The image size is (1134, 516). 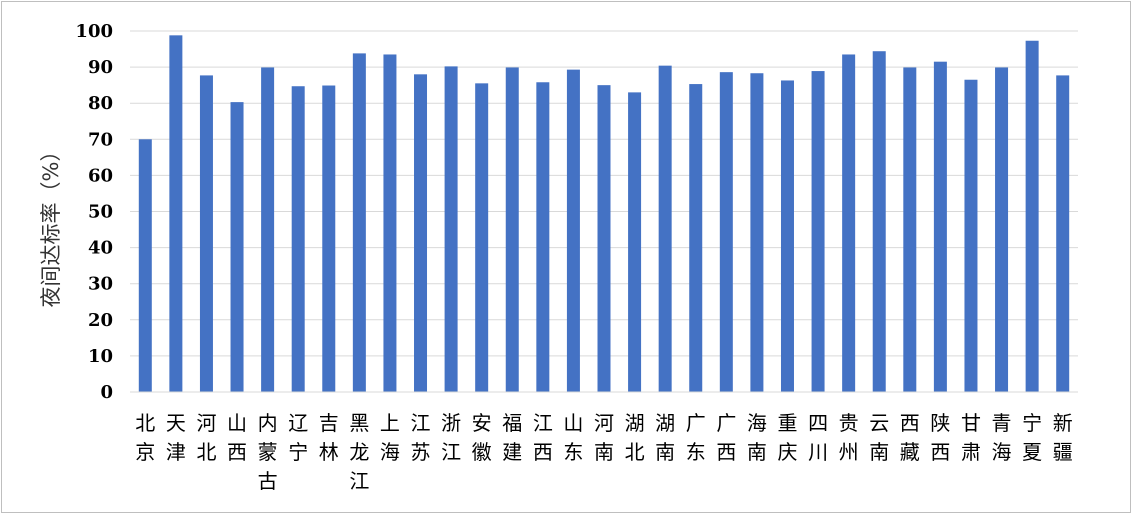 What do you see at coordinates (100, 67) in the screenshot?
I see `y-tick-label: 90` at bounding box center [100, 67].